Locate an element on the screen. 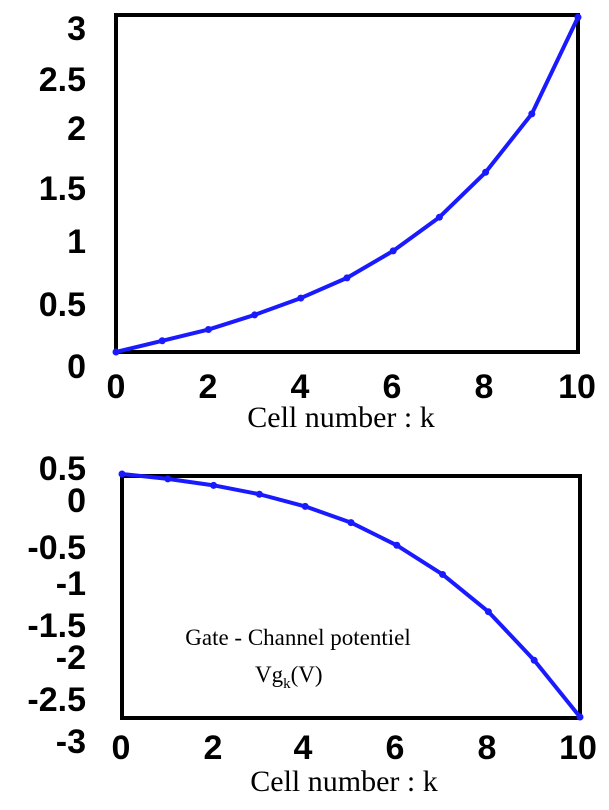 The image size is (609, 810). chart2-y-tick-label: -0.5 is located at coordinates (56, 548).